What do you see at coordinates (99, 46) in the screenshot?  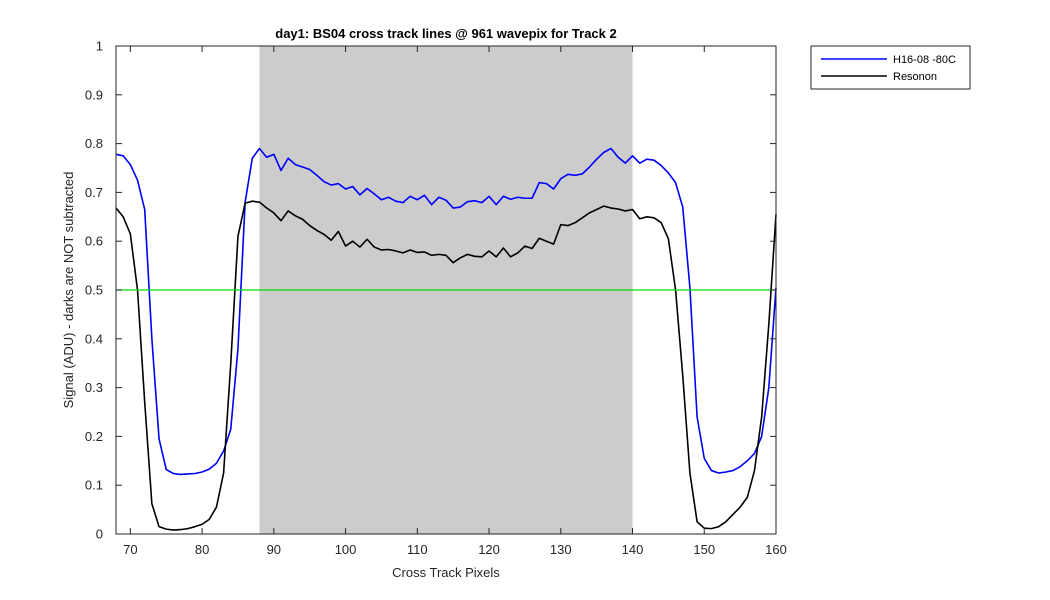 I see `y-tick-label: 1` at bounding box center [99, 46].